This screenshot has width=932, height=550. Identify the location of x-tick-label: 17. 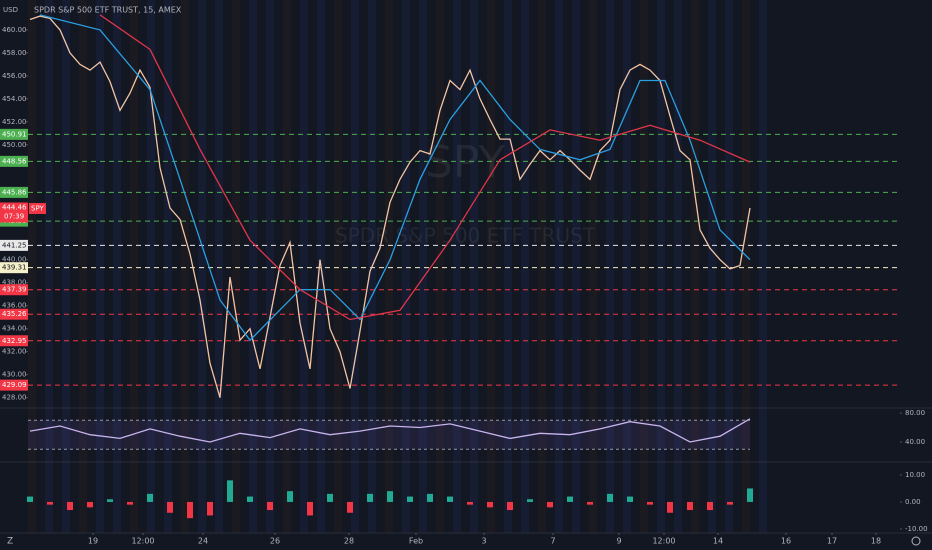
(832, 541).